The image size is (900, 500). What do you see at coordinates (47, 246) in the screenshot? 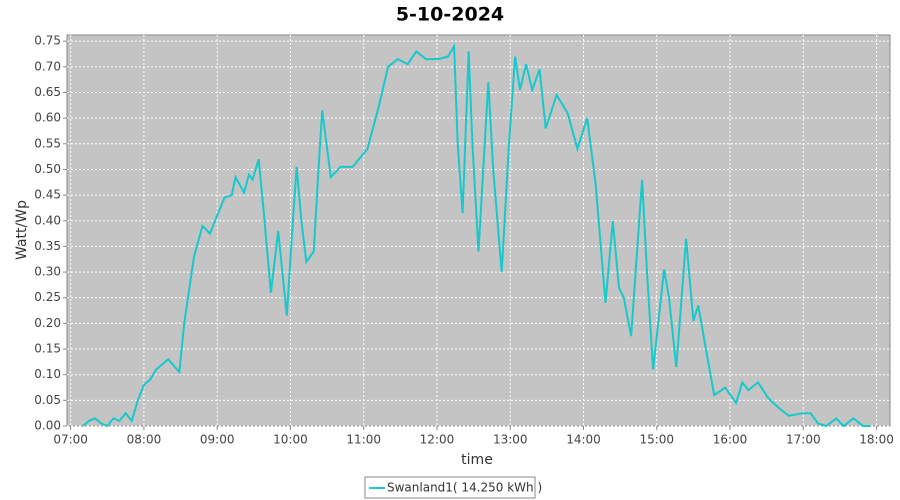
I see `y-tick-label: 0.35` at bounding box center [47, 246].